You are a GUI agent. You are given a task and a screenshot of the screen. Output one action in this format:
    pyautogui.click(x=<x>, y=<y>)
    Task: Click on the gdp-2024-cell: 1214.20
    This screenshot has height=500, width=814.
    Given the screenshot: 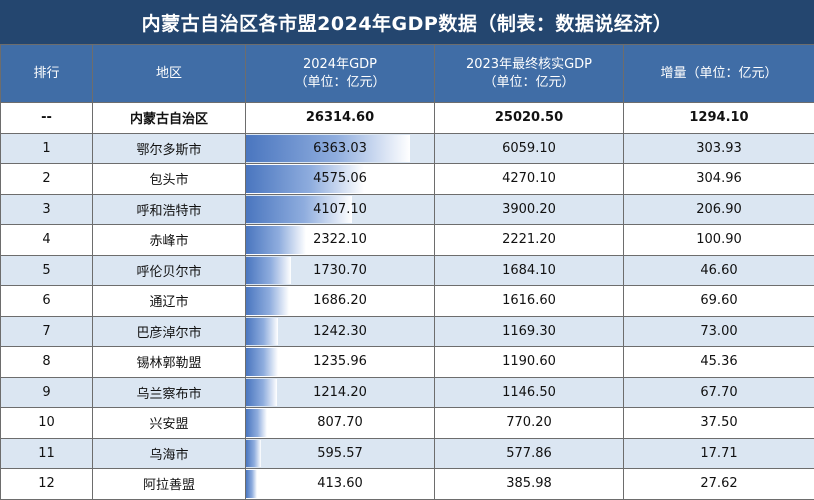 What is the action you would take?
    pyautogui.click(x=340, y=392)
    